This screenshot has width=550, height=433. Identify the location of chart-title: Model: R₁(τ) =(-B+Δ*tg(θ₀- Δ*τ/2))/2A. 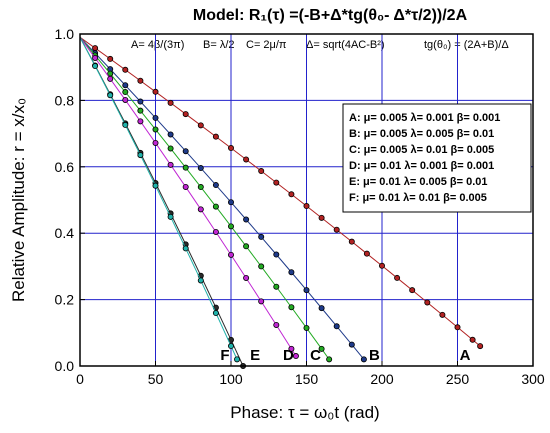
(330, 15).